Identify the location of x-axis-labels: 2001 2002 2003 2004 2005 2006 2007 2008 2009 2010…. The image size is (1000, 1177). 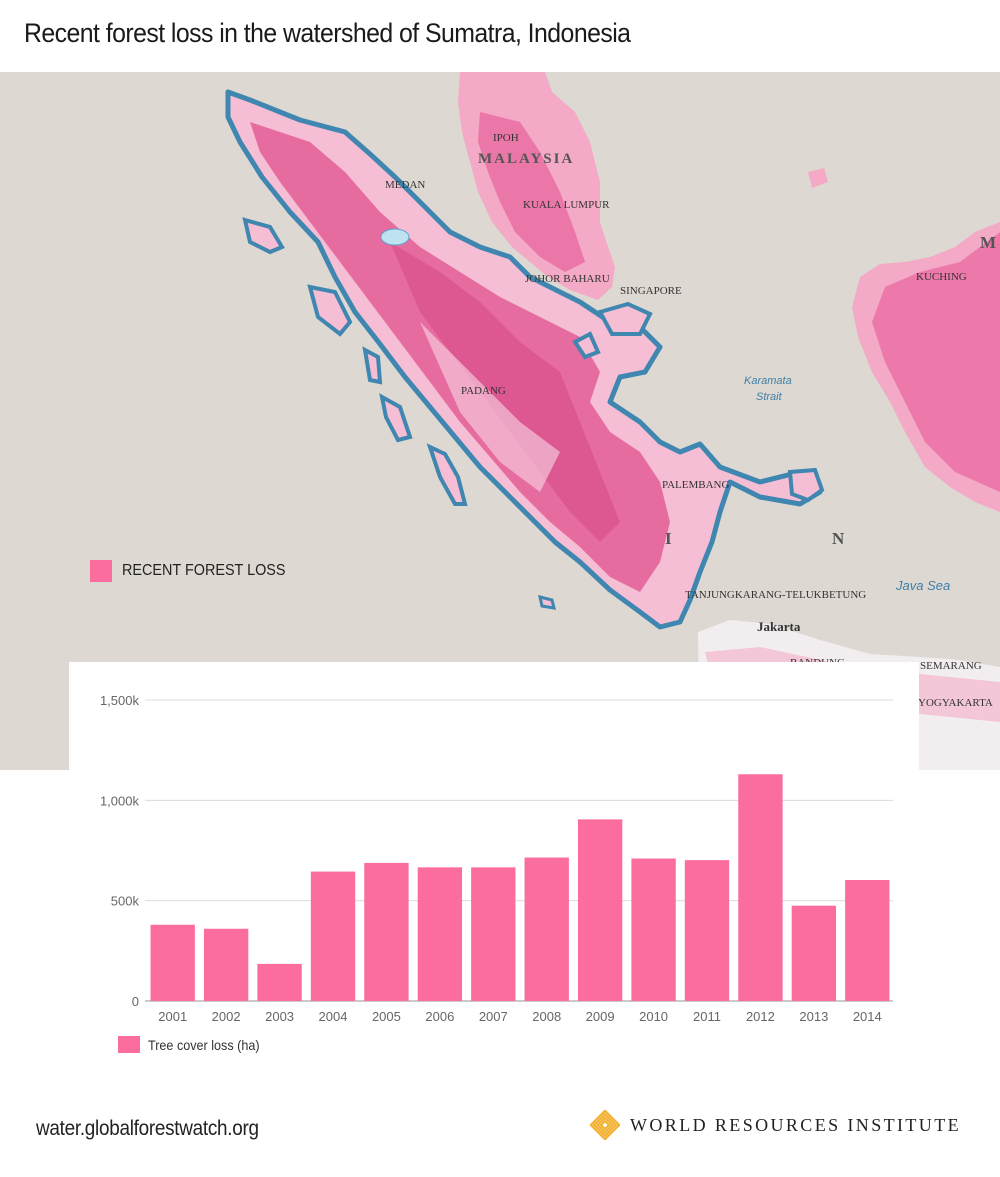
(519, 1016).